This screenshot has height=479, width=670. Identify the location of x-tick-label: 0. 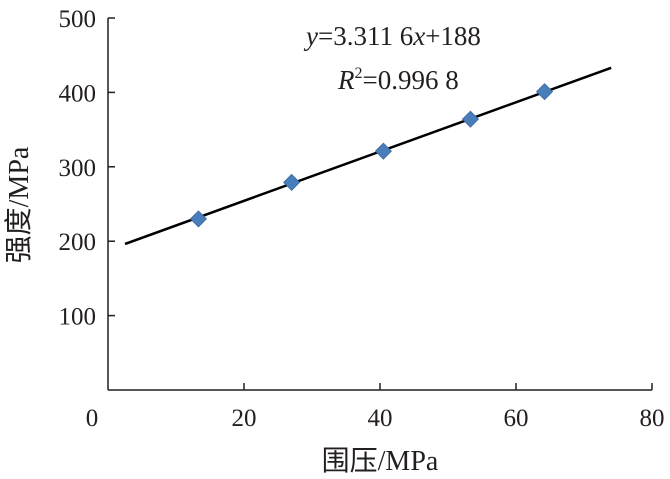
(92, 418).